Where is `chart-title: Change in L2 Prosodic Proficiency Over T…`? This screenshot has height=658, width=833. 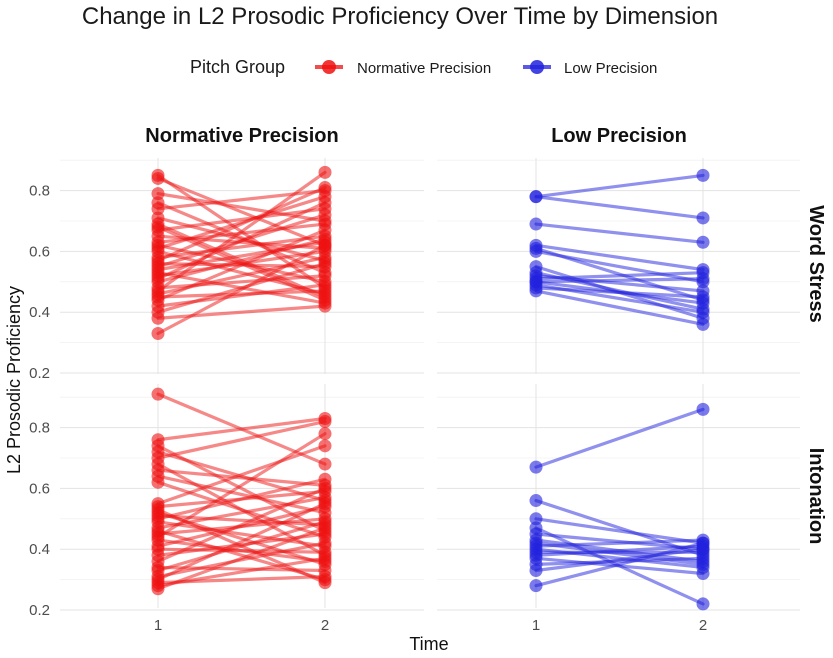 chart-title: Change in L2 Prosodic Proficiency Over T… is located at coordinates (400, 16).